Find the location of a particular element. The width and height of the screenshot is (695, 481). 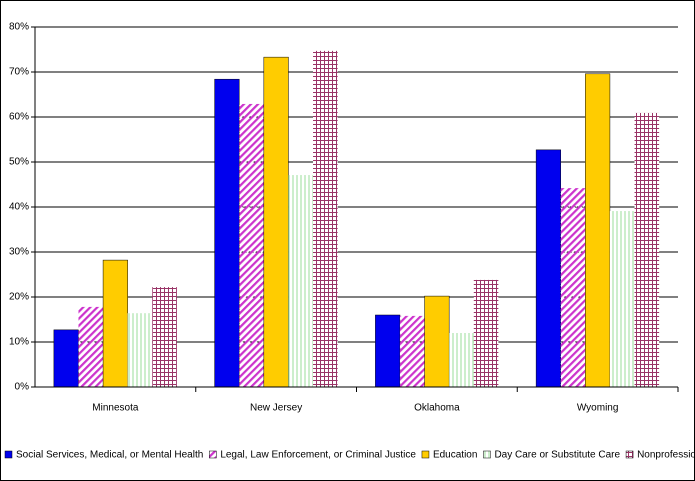

legend-label: Day Care or Substitute Care is located at coordinates (557, 455).